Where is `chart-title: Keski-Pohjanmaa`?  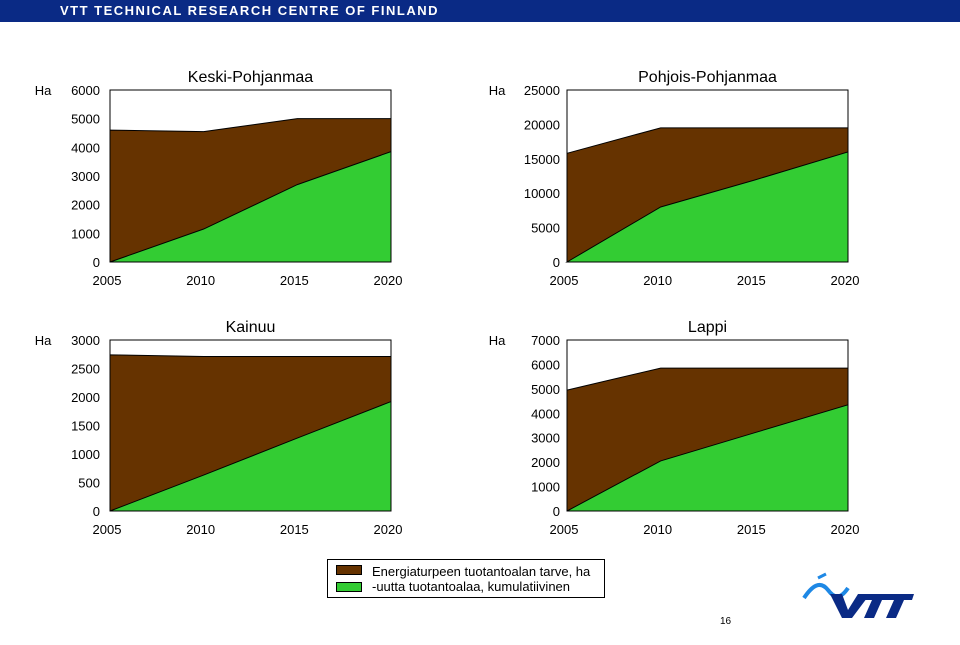
chart-title: Keski-Pohjanmaa is located at coordinates (251, 77).